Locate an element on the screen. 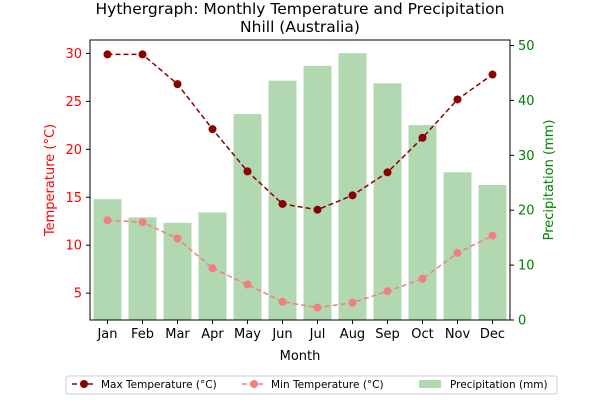 This screenshot has width=600, height=405. y-left-tick-label-5: 5 is located at coordinates (78, 294).